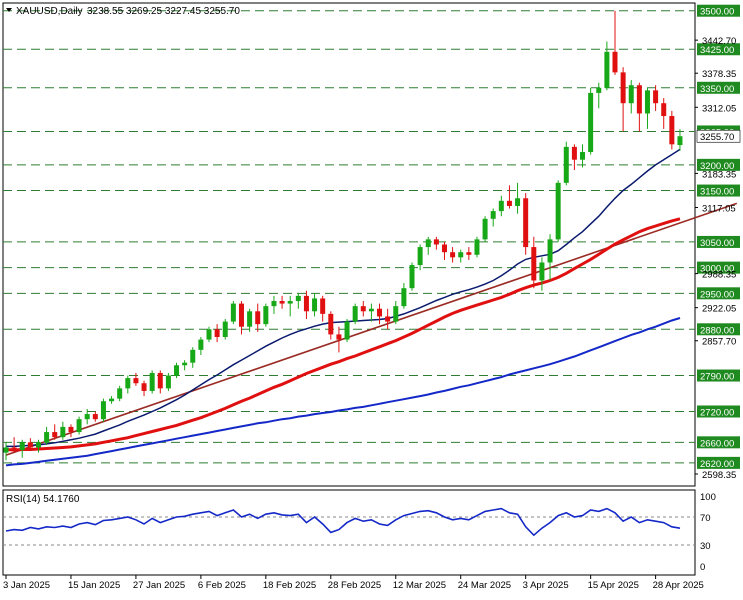 Image resolution: width=743 pixels, height=600 pixels. I want to click on level-label: 3500.00, so click(717, 12).